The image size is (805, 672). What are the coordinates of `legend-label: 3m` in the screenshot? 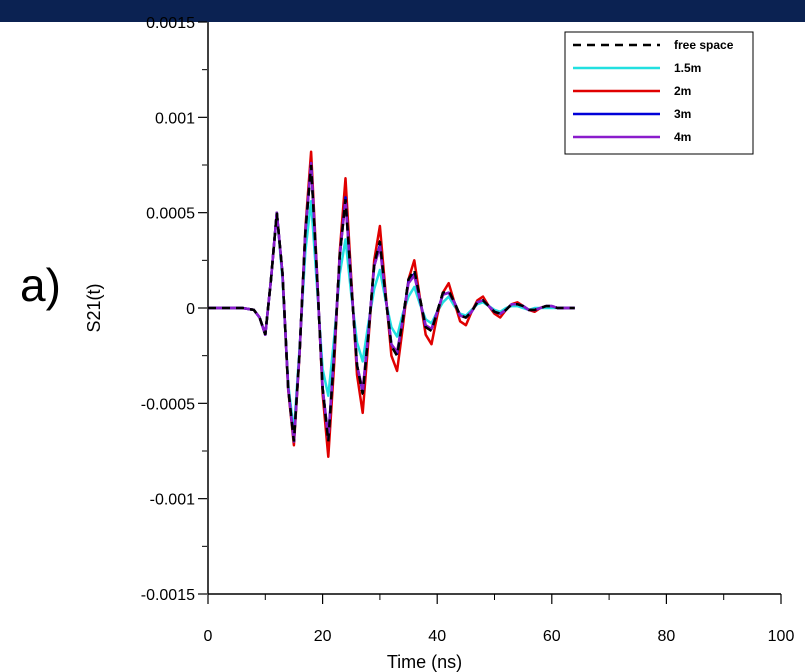 It's located at (682, 114).